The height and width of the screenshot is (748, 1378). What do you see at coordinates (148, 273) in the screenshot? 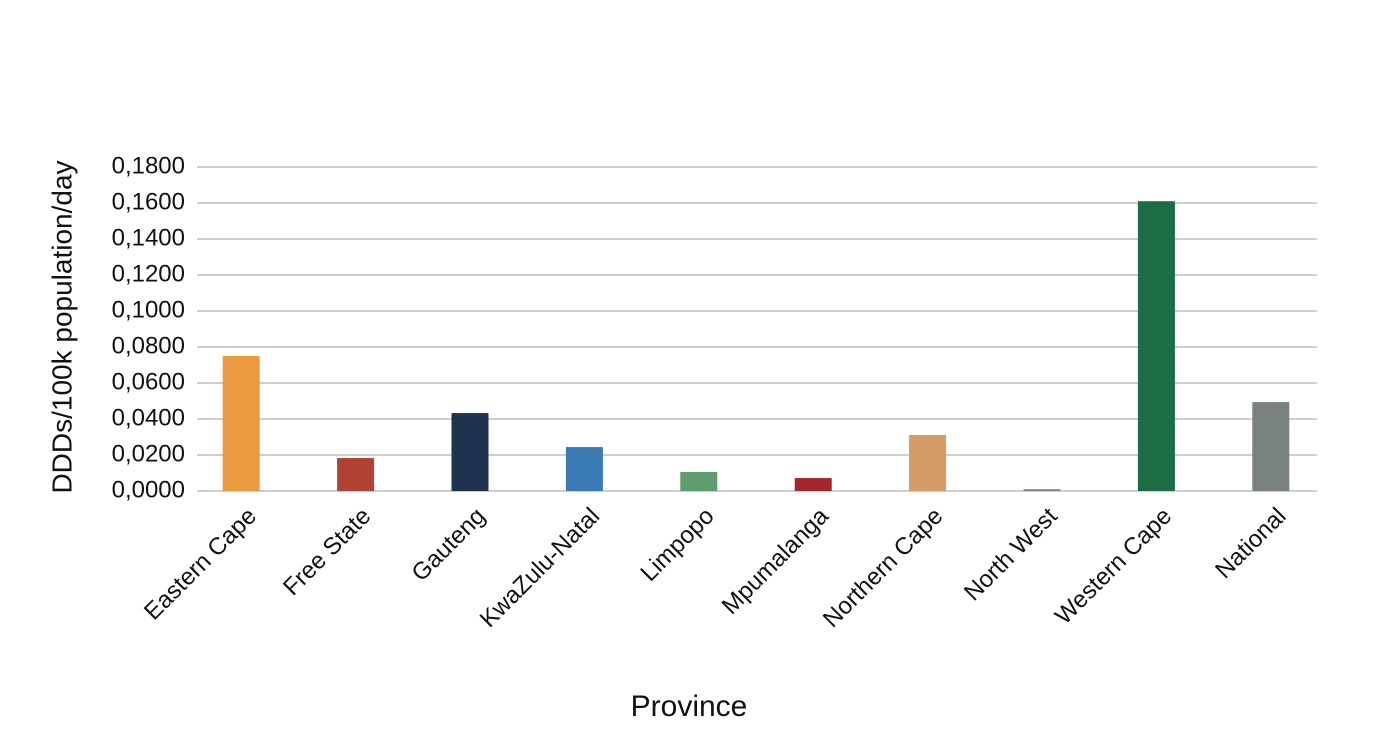
I see `y-tick-label: 0,1200` at bounding box center [148, 273].